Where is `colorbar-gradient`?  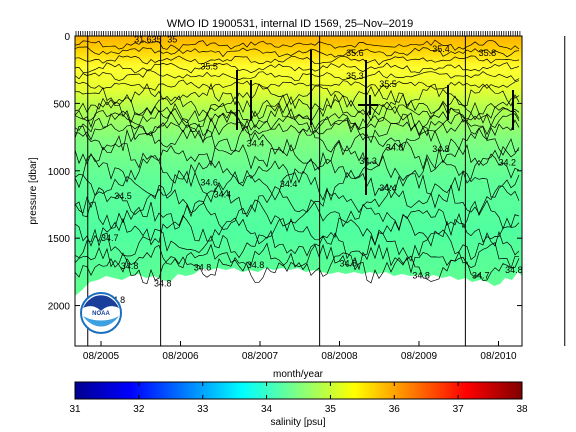
colorbar-gradient is located at coordinates (298, 390).